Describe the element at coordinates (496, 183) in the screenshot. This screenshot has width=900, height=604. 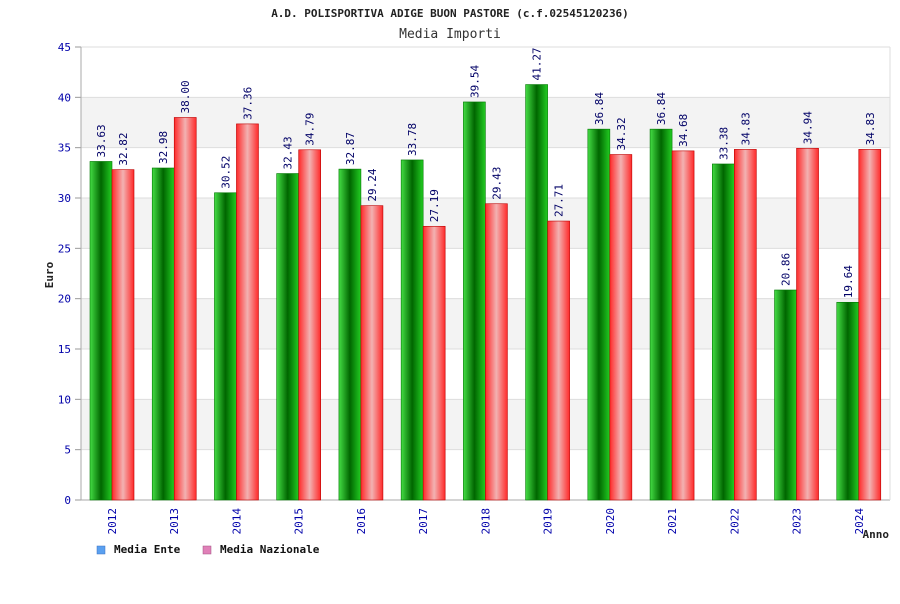
I see `data-label-media-nazionale: 29.43` at that location.